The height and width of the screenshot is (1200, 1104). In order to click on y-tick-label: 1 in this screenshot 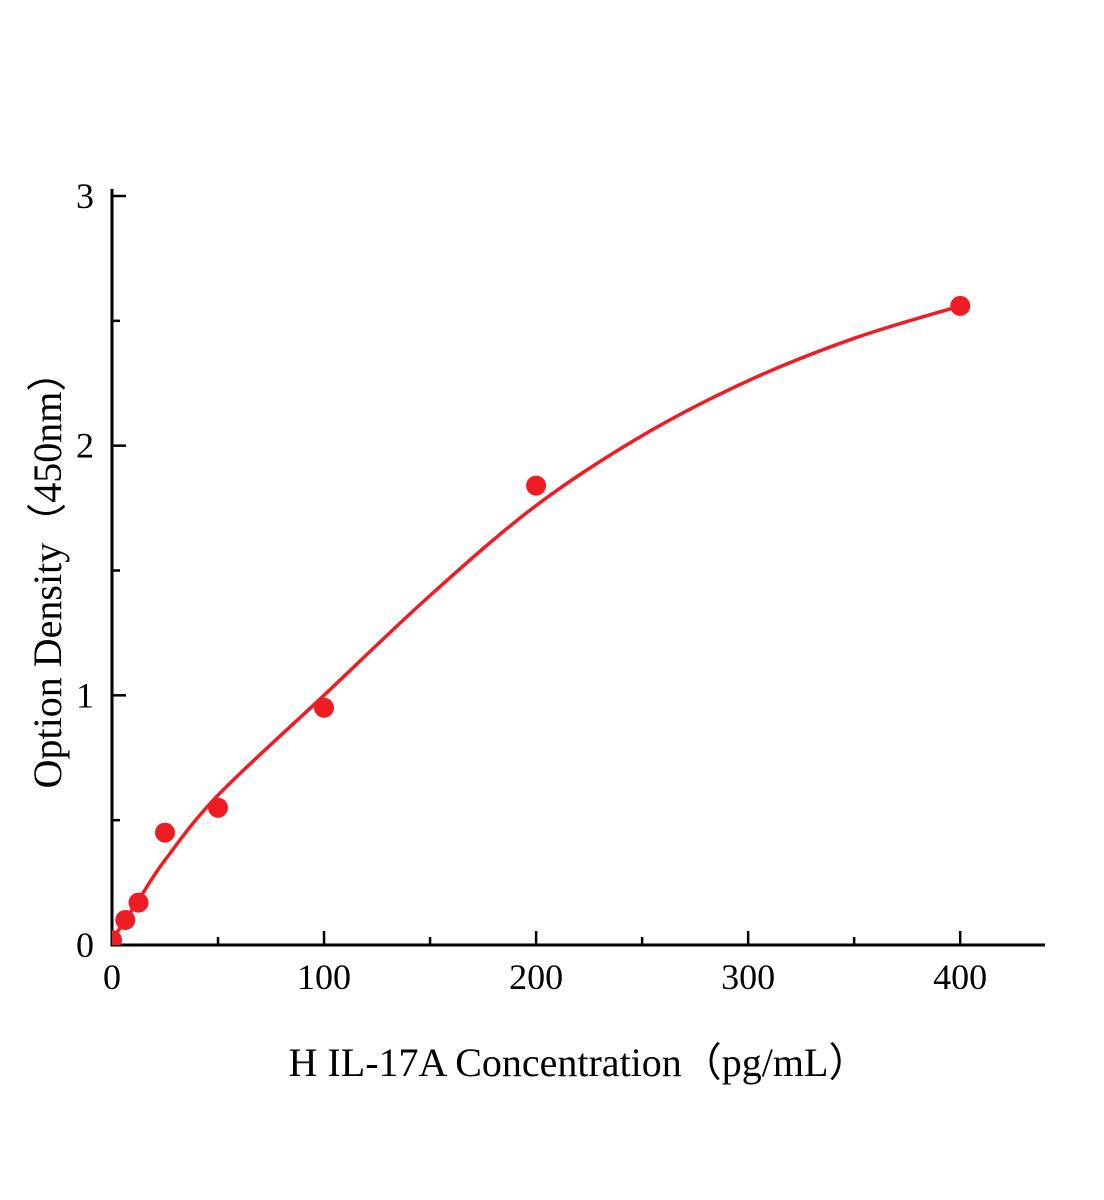, I will do `click(85, 695)`.